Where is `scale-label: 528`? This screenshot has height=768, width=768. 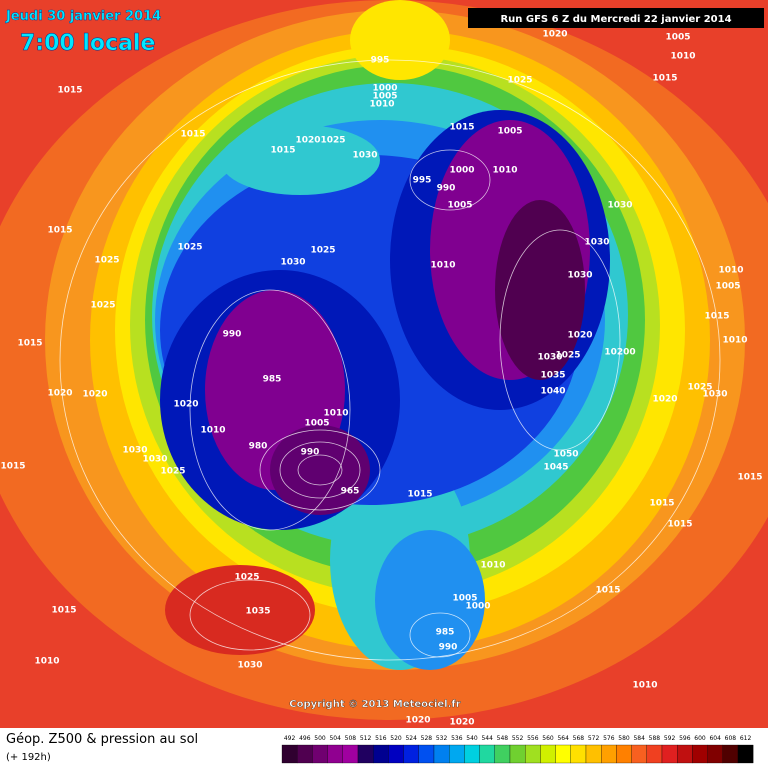
scale-label: 528 is located at coordinates (427, 738).